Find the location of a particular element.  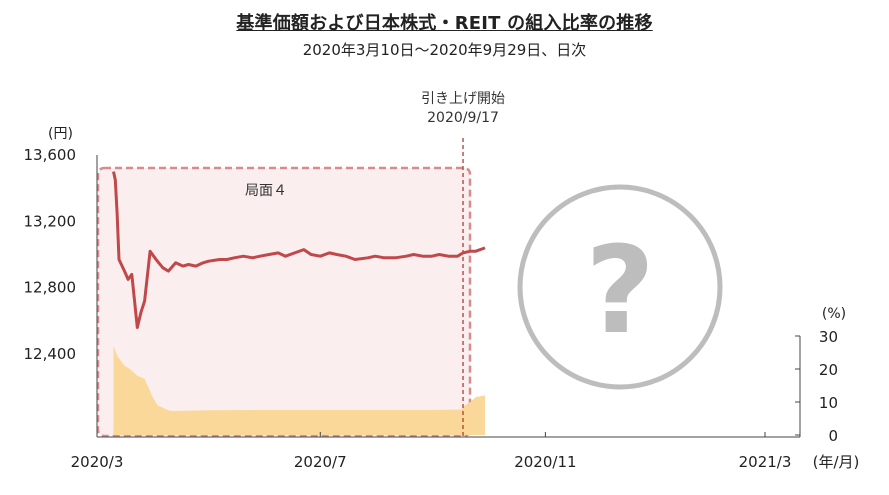

x-tick-label: 2020/3 is located at coordinates (97, 462).